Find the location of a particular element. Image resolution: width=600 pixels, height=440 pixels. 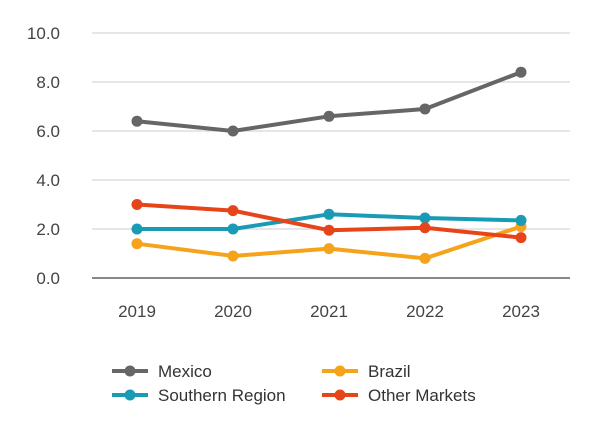

series-brazil is located at coordinates (329, 242).